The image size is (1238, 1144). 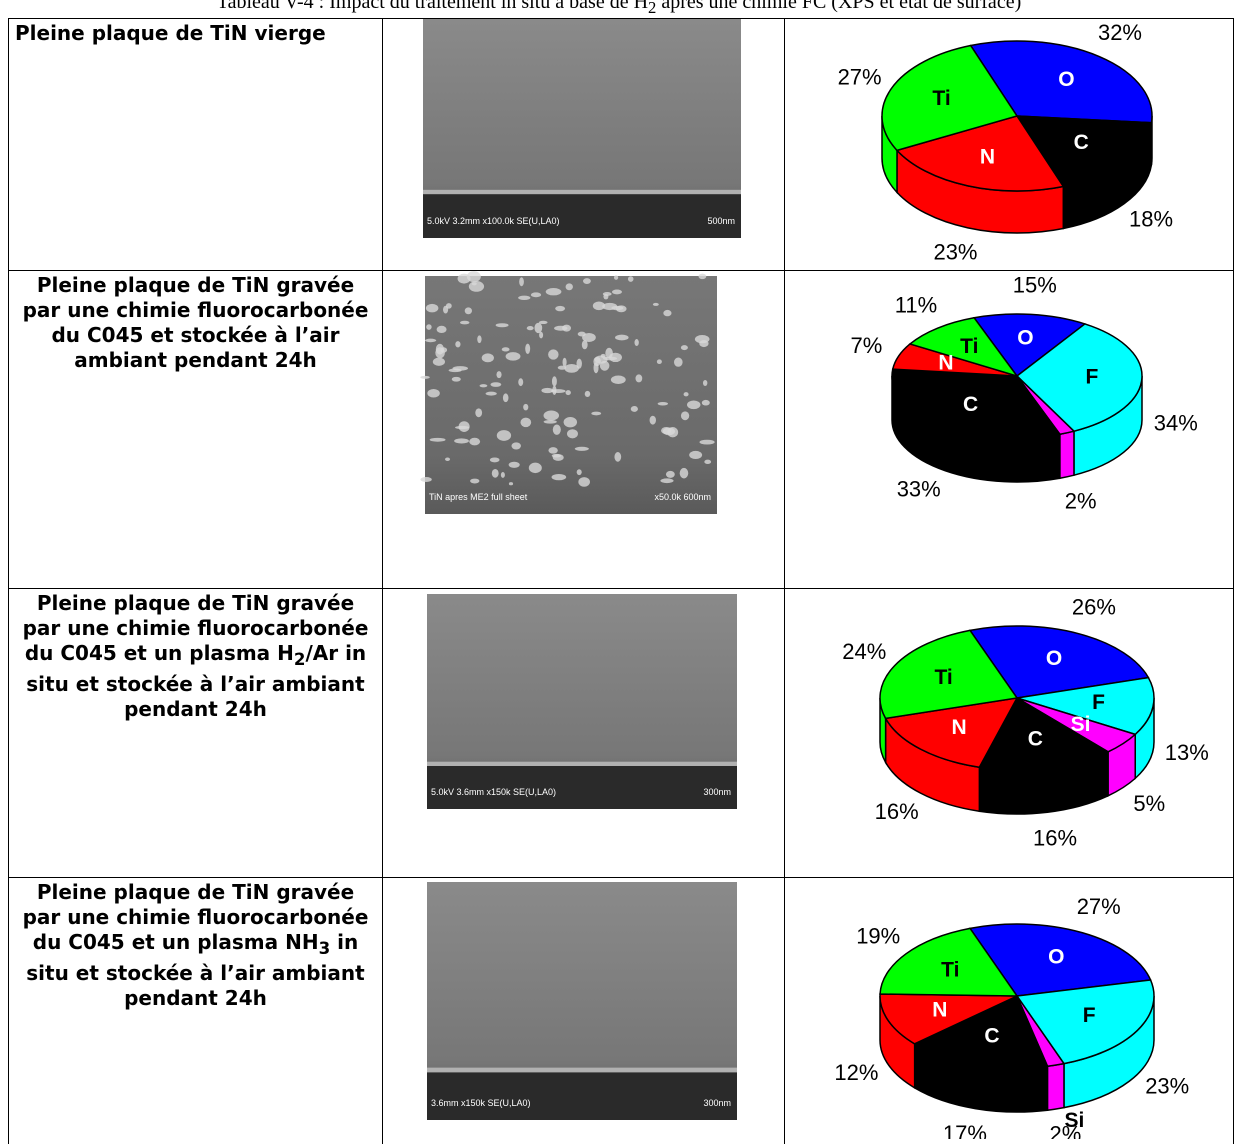 I want to click on image-scale: 500nm, so click(x=721, y=221).